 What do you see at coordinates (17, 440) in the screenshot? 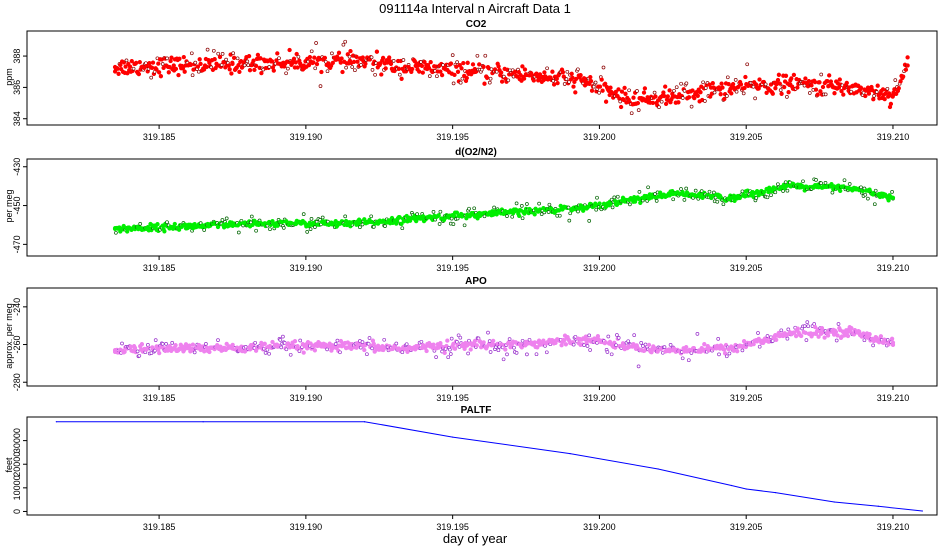
I see `y-tick-label: 30000` at bounding box center [17, 440].